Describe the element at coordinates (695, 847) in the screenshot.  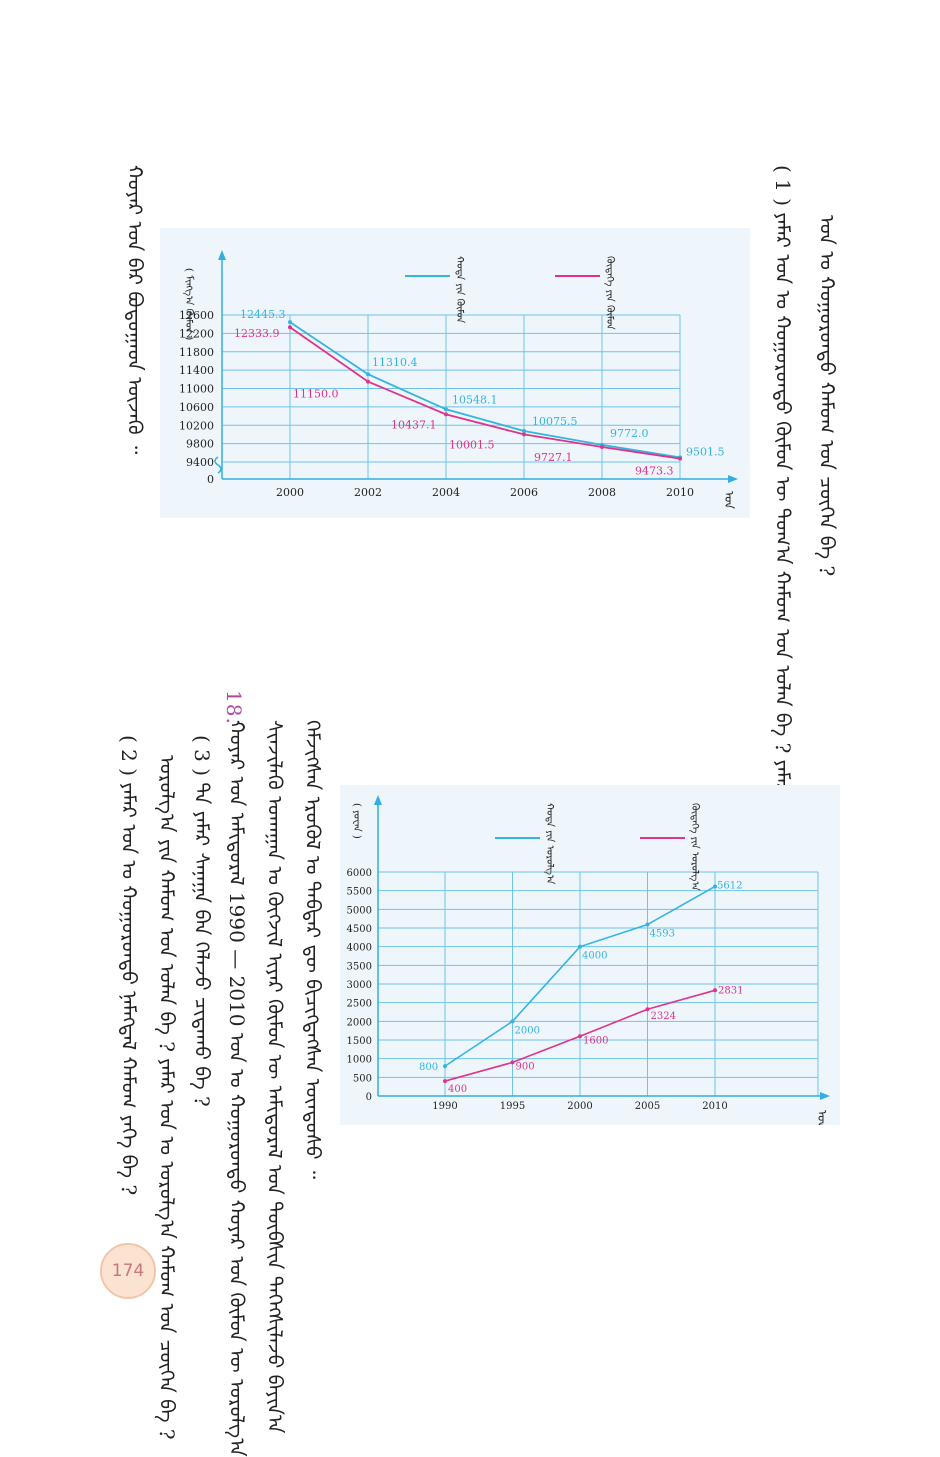
I see `legend-label: ᠬᠥᠳᠡᠭᠡ ᠶᠢᠨ ᠣᠷᠣᠯᠭ᠎ᠠ` at that location.